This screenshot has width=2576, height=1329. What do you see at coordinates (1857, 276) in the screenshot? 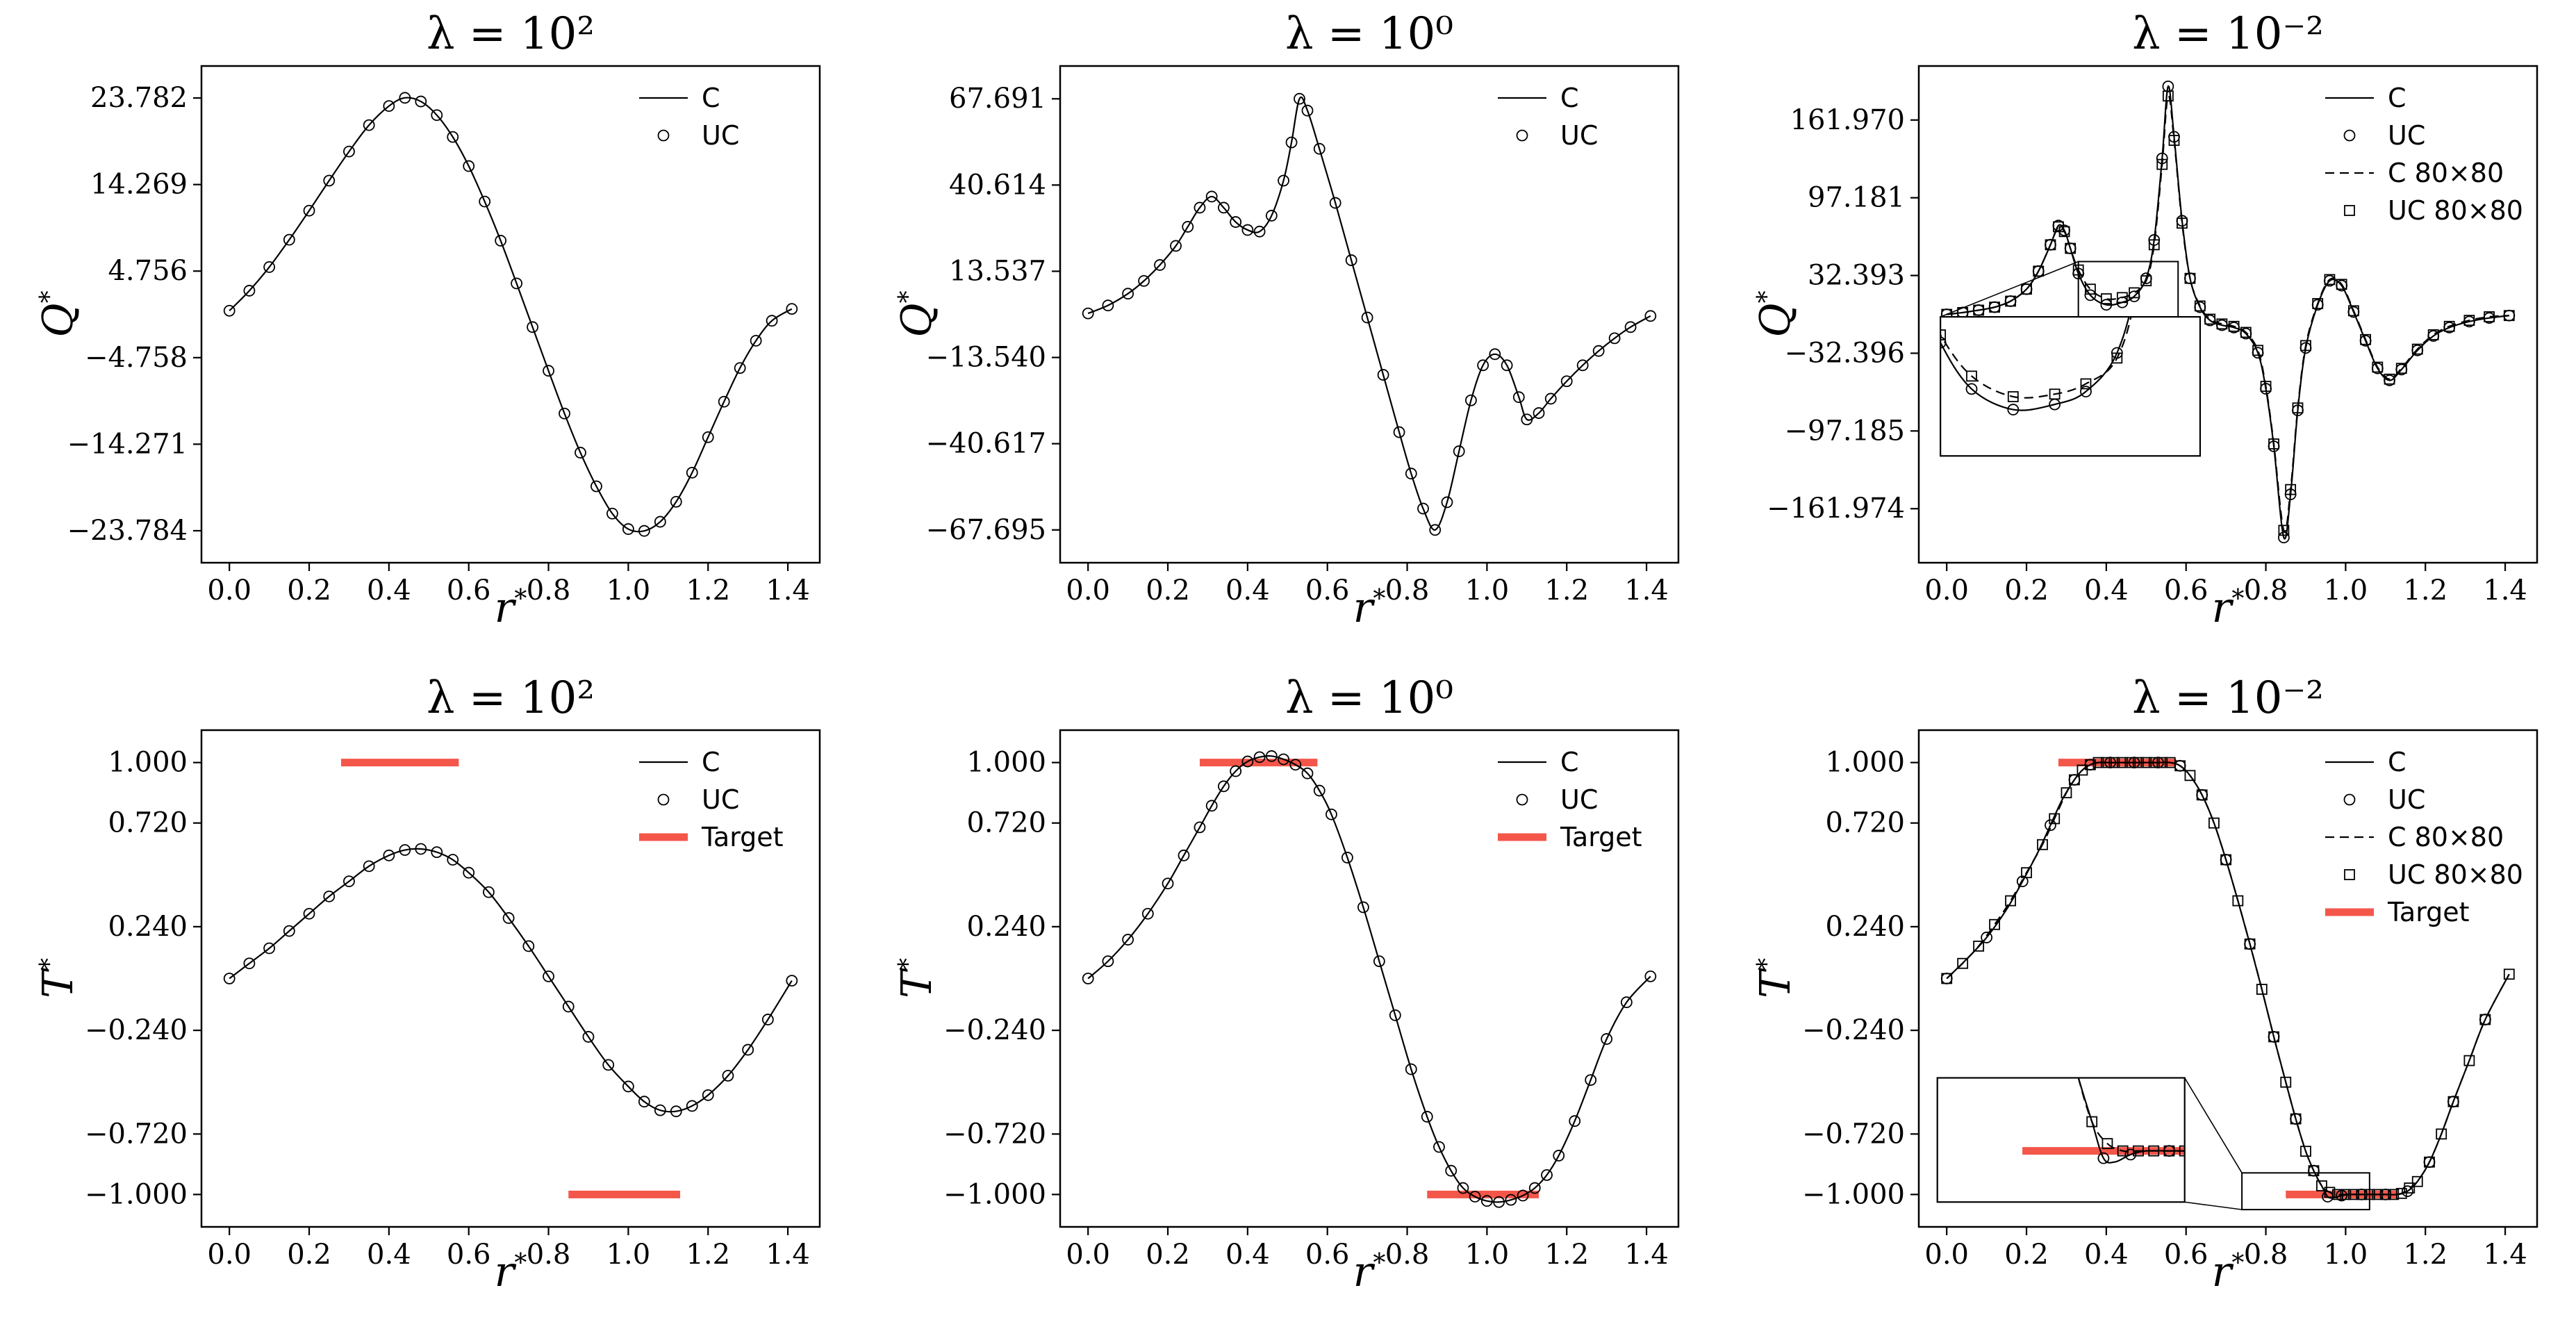
I see `svg-text: 32.393` at bounding box center [1857, 276].